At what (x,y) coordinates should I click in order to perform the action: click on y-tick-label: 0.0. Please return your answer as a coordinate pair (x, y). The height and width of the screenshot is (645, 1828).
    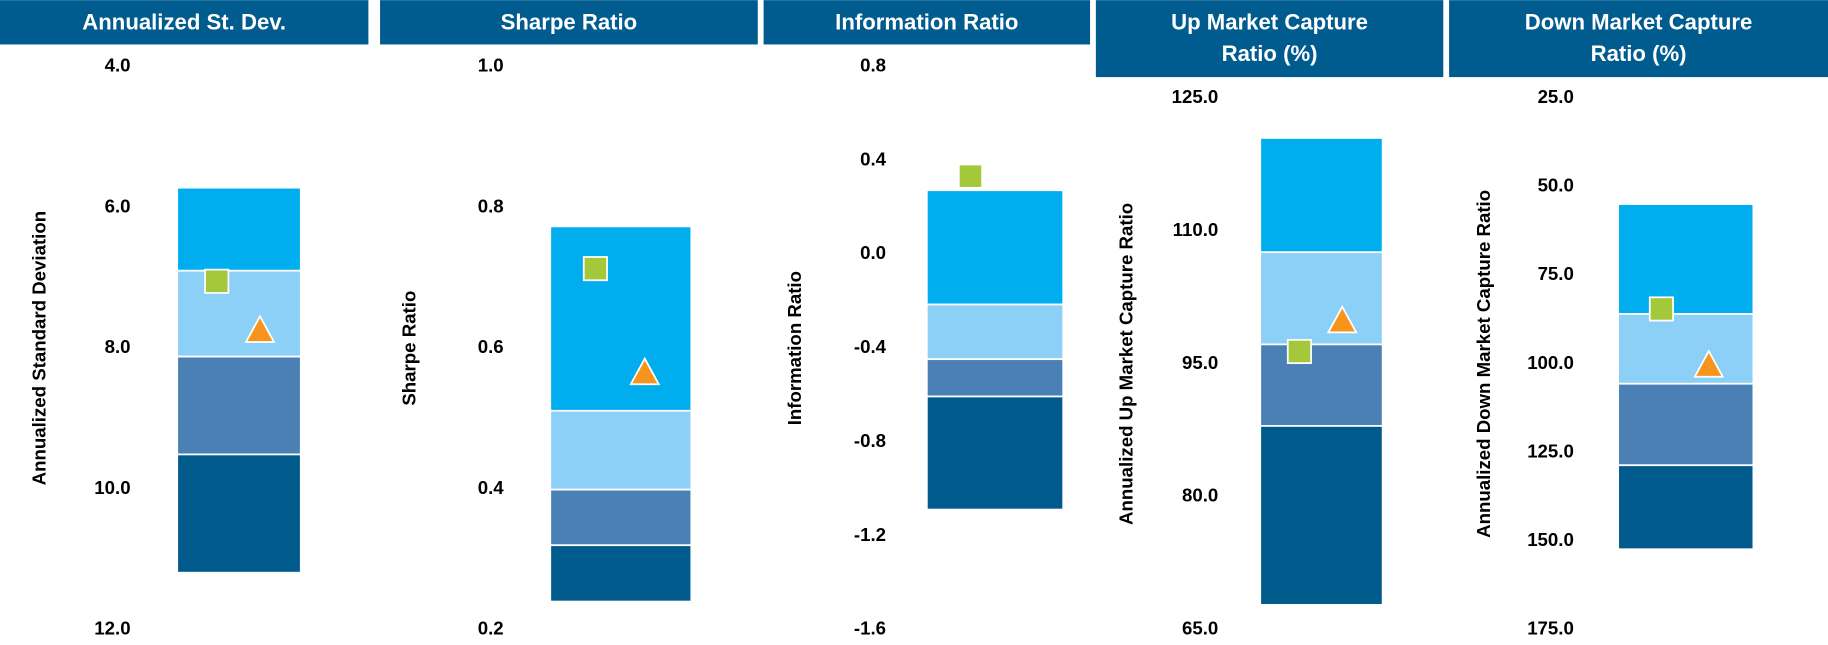
    Looking at the image, I should click on (873, 252).